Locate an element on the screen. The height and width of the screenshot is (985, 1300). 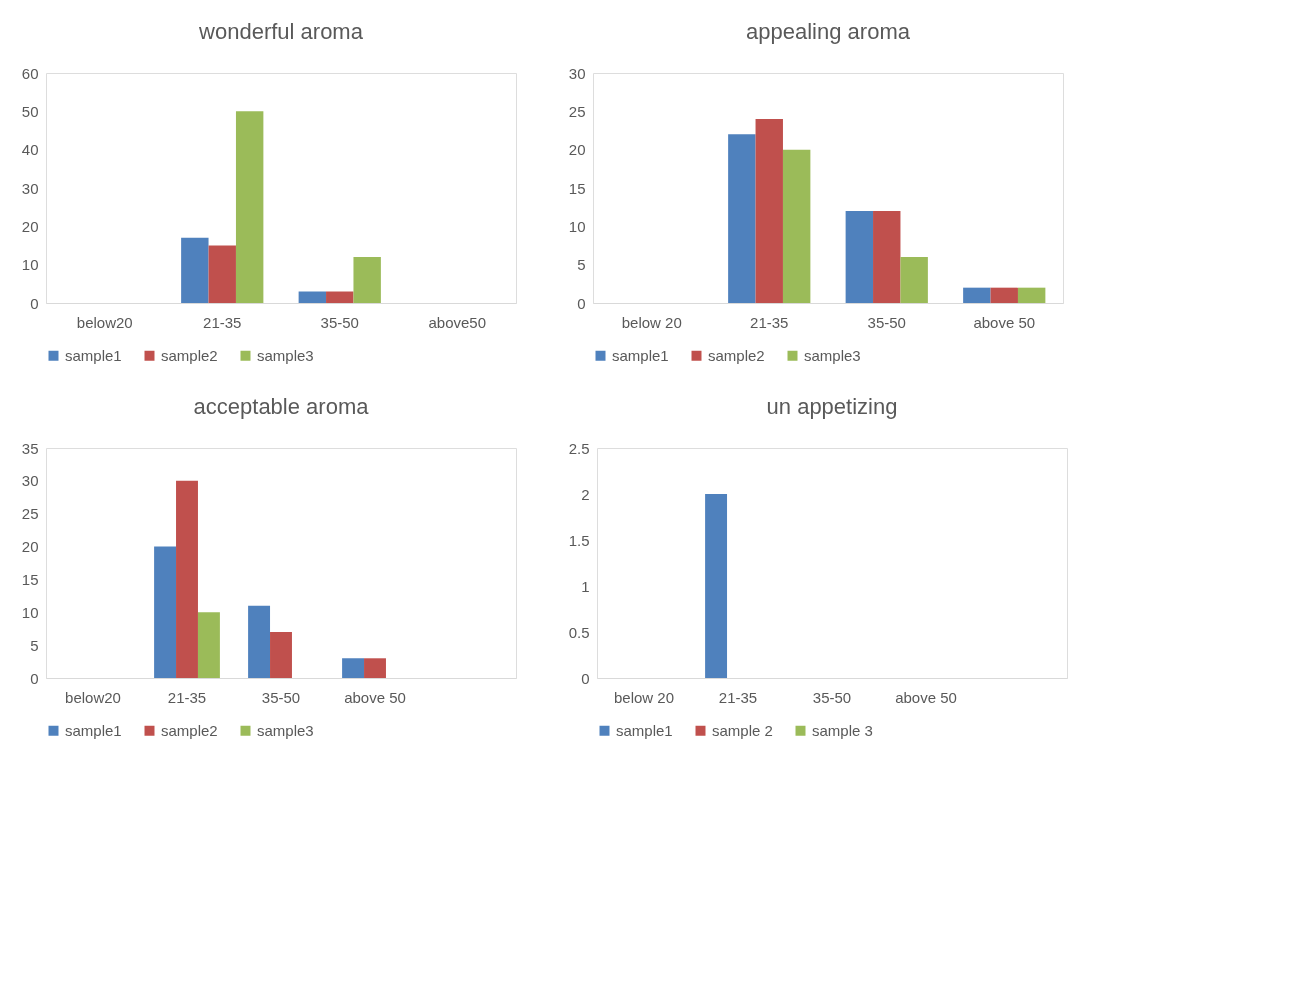
y-tick-label: 2.5 is located at coordinates (579, 448).